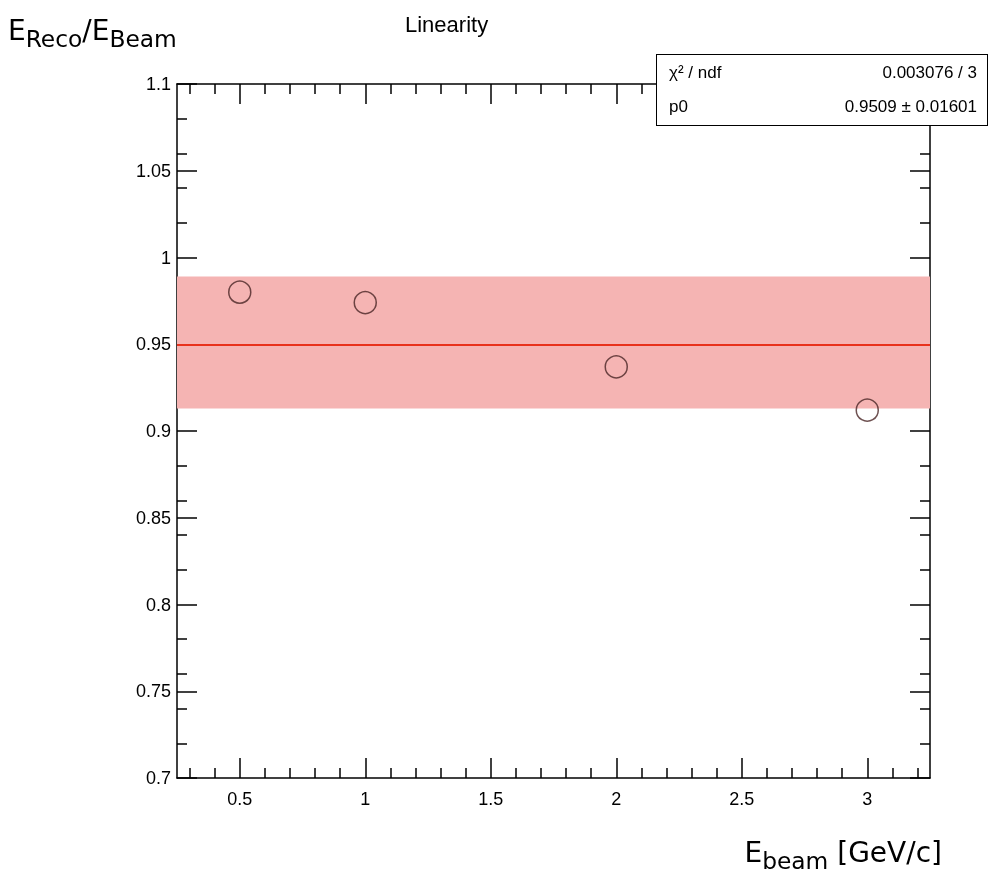 This screenshot has height=883, width=1002. What do you see at coordinates (910, 107) in the screenshot?
I see `annotation: 0.9509 ± 0.01601` at bounding box center [910, 107].